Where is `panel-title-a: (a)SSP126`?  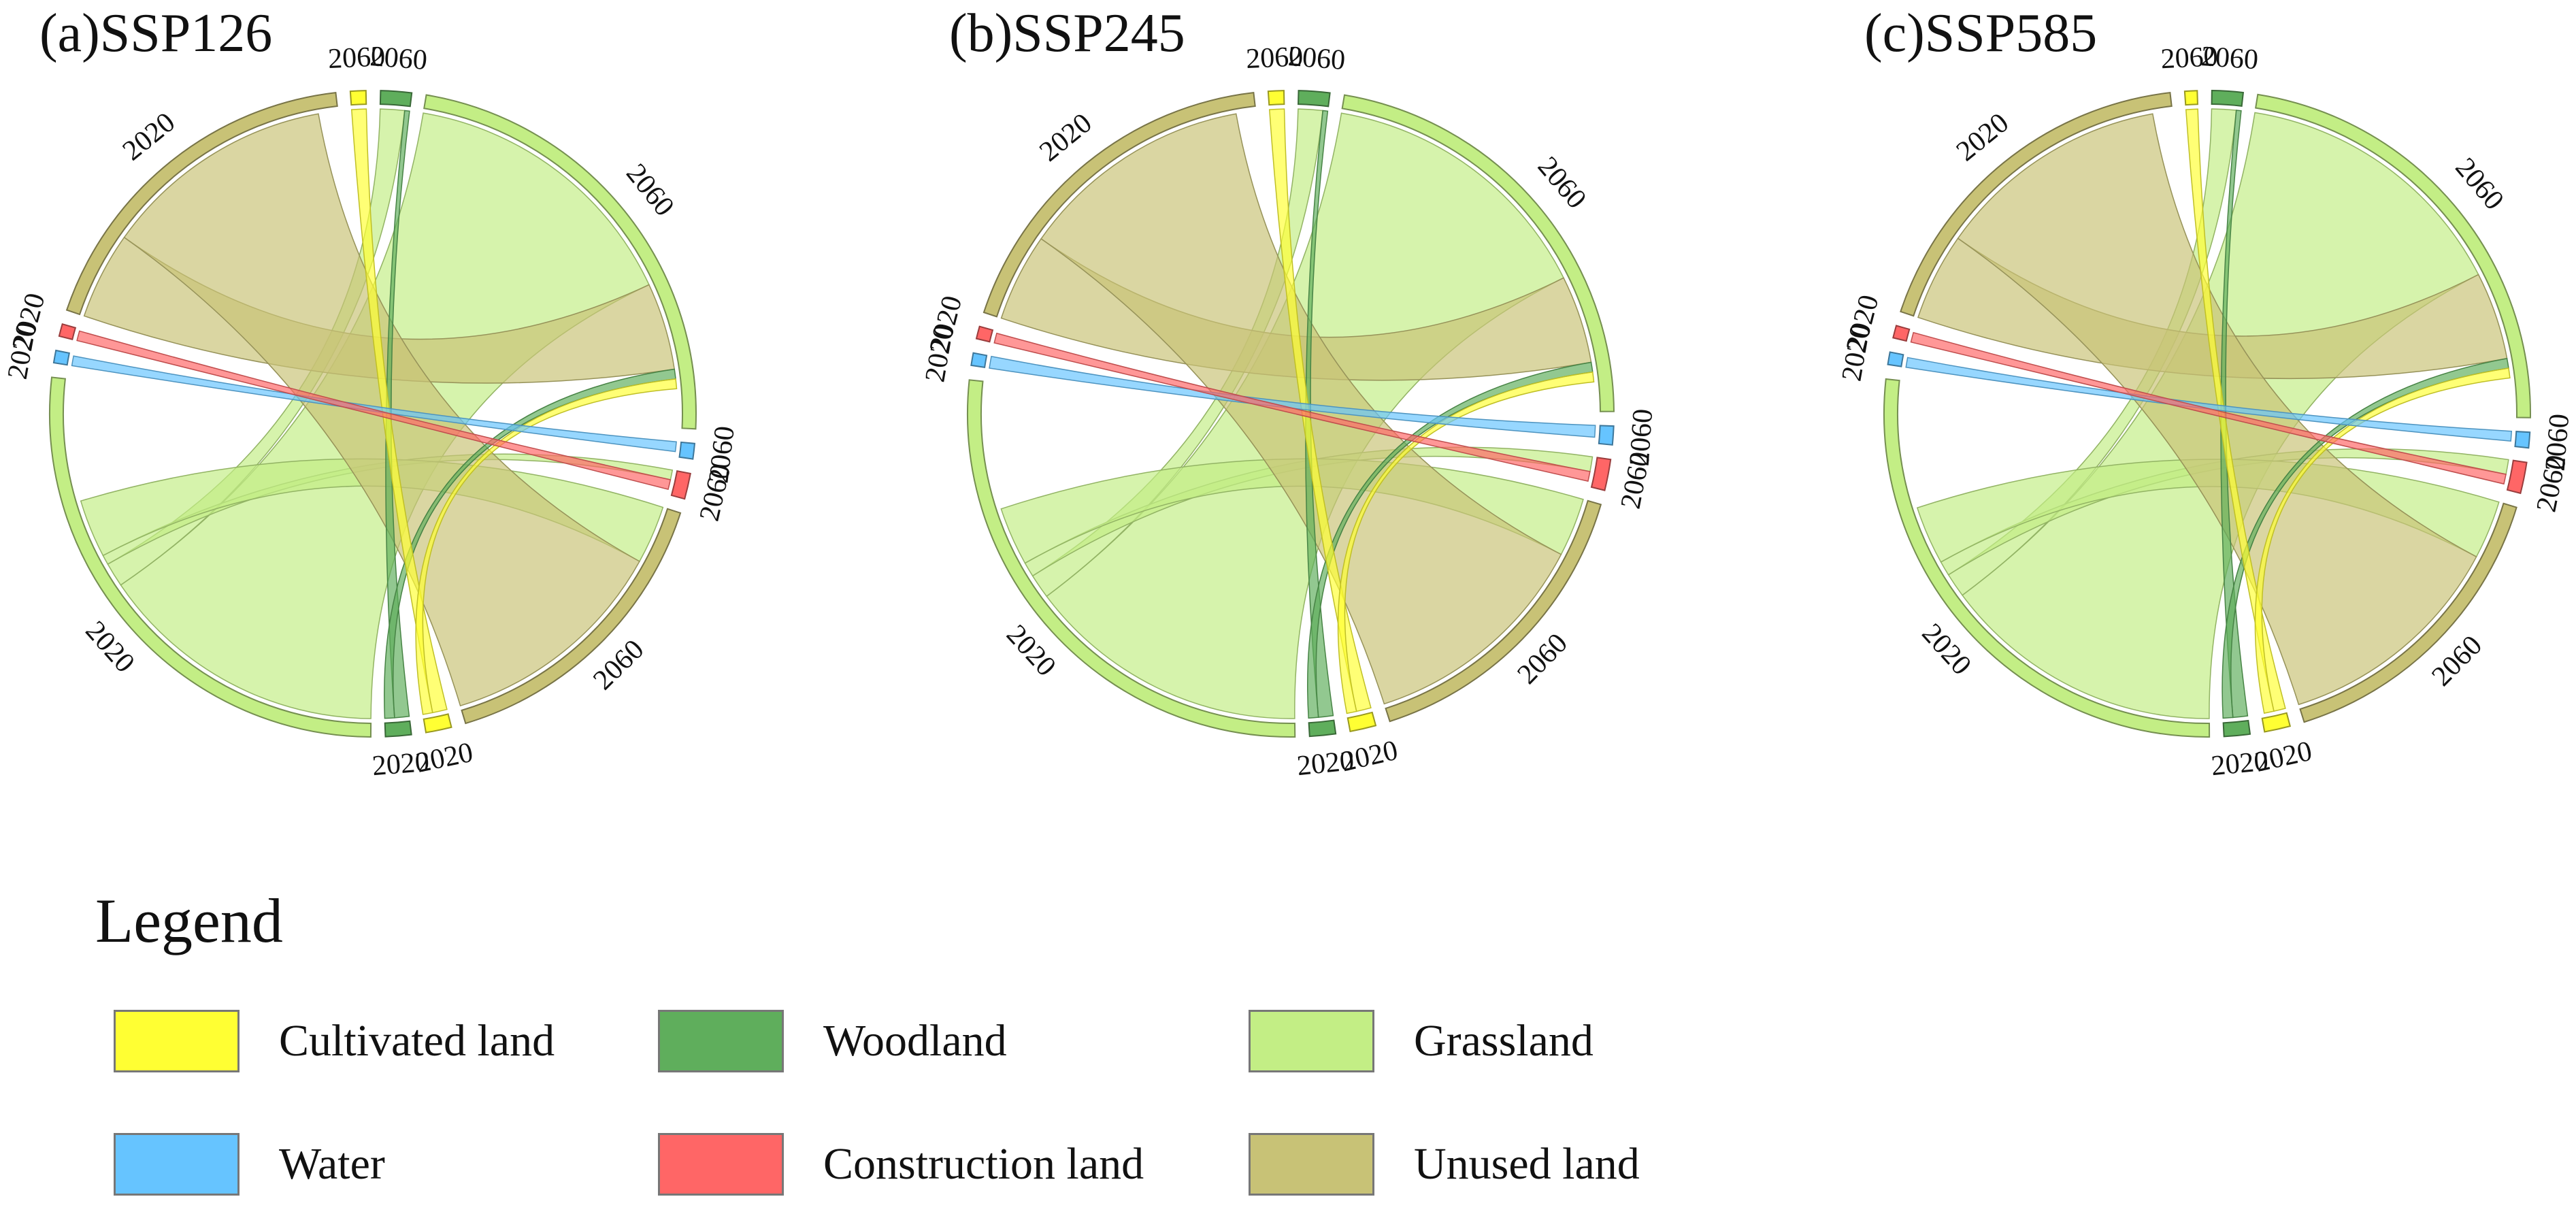 panel-title-a: (a)SSP126 is located at coordinates (156, 33).